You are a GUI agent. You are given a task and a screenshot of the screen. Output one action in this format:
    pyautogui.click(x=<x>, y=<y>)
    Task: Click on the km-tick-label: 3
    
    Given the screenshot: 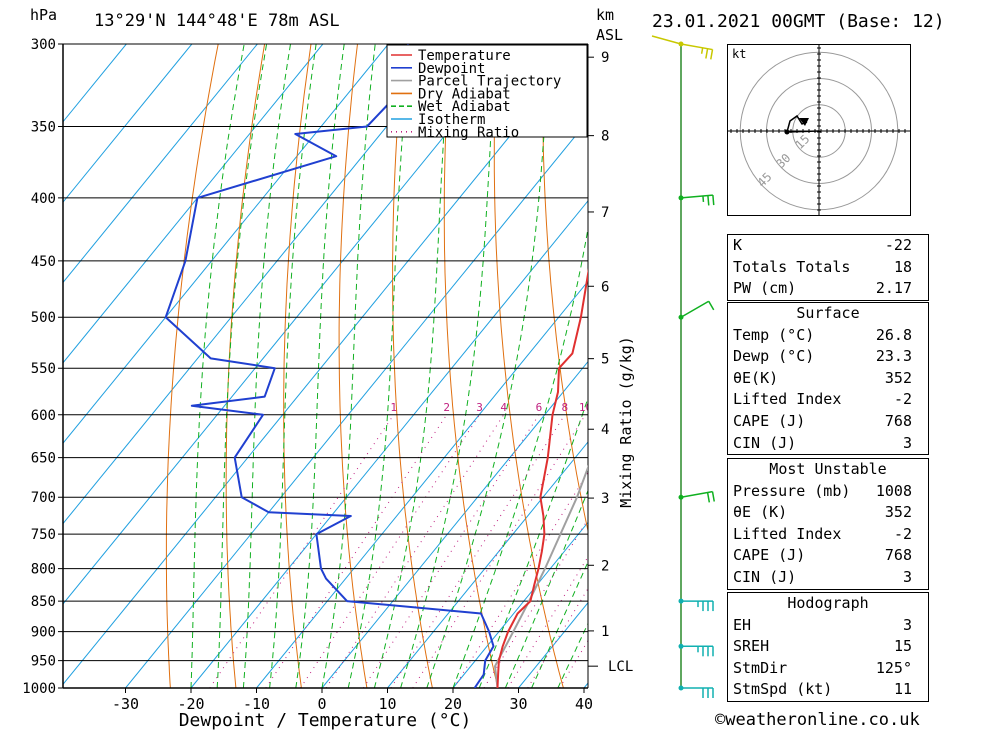 What is the action you would take?
    pyautogui.click(x=605, y=499)
    